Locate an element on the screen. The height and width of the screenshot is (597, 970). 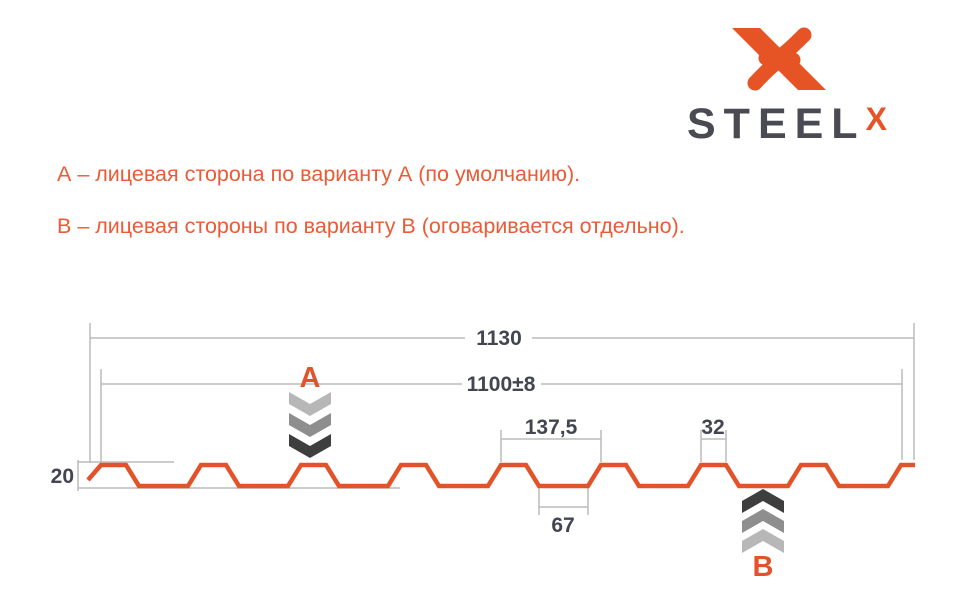
dim-rib-pitch-value: 137,5 is located at coordinates (551, 427).